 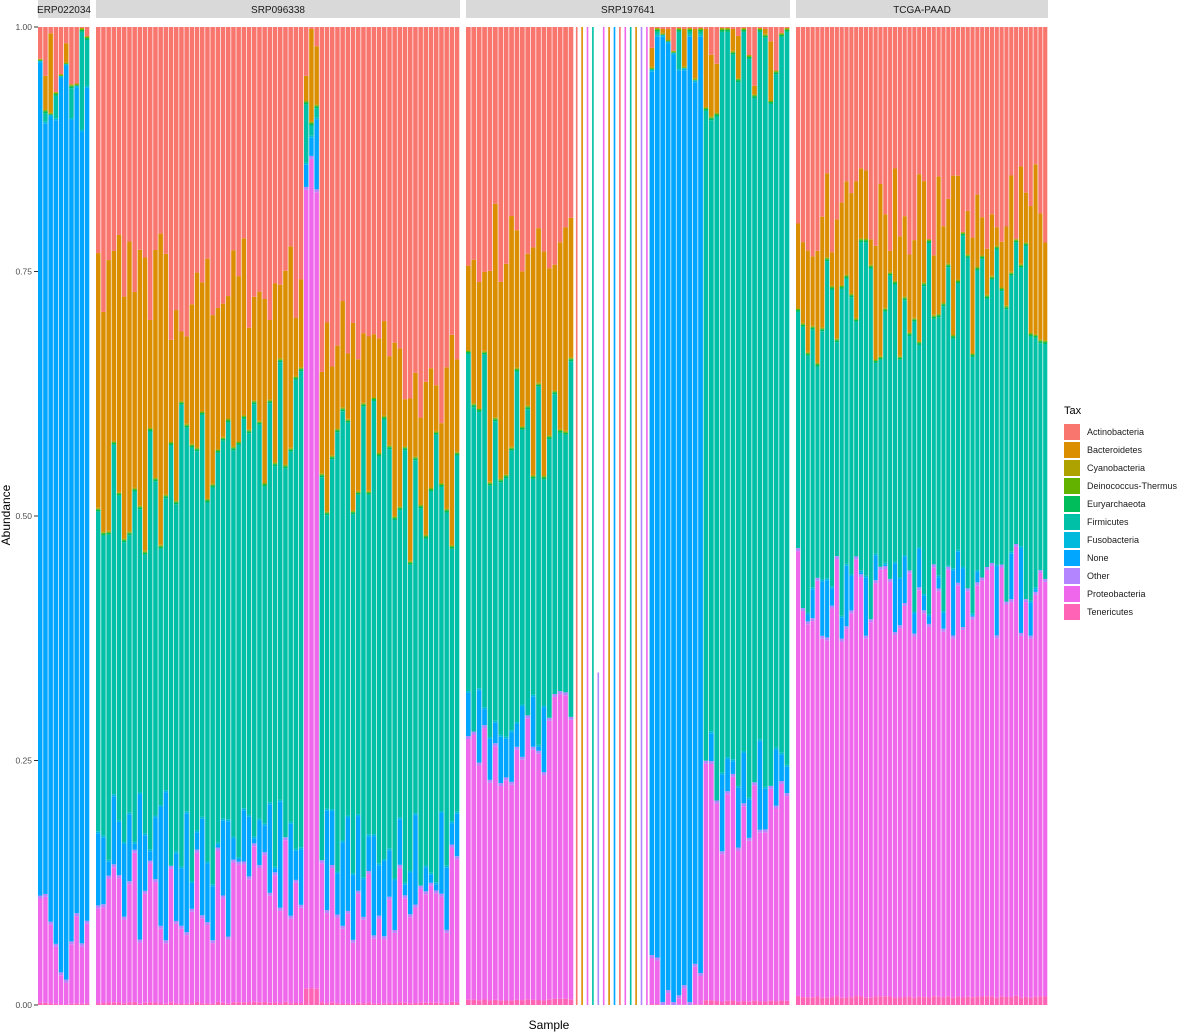 What do you see at coordinates (23, 761) in the screenshot?
I see `y-tick-label: 0.25` at bounding box center [23, 761].